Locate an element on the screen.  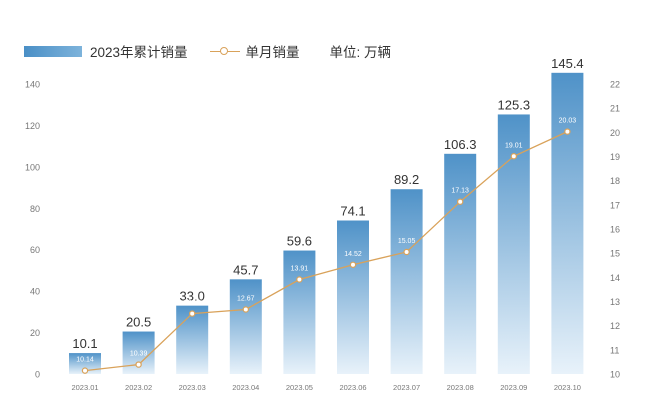
bar-value-label: 20.5 is located at coordinates (138, 322).